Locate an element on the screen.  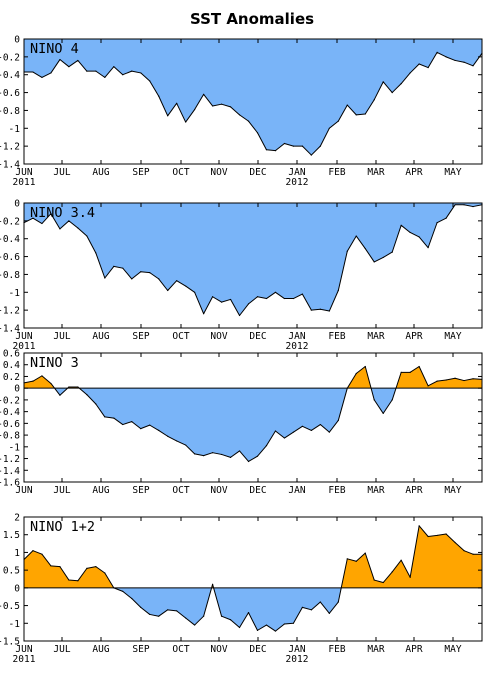
y-tick-label: -0.6 is located at coordinates (10, 257).